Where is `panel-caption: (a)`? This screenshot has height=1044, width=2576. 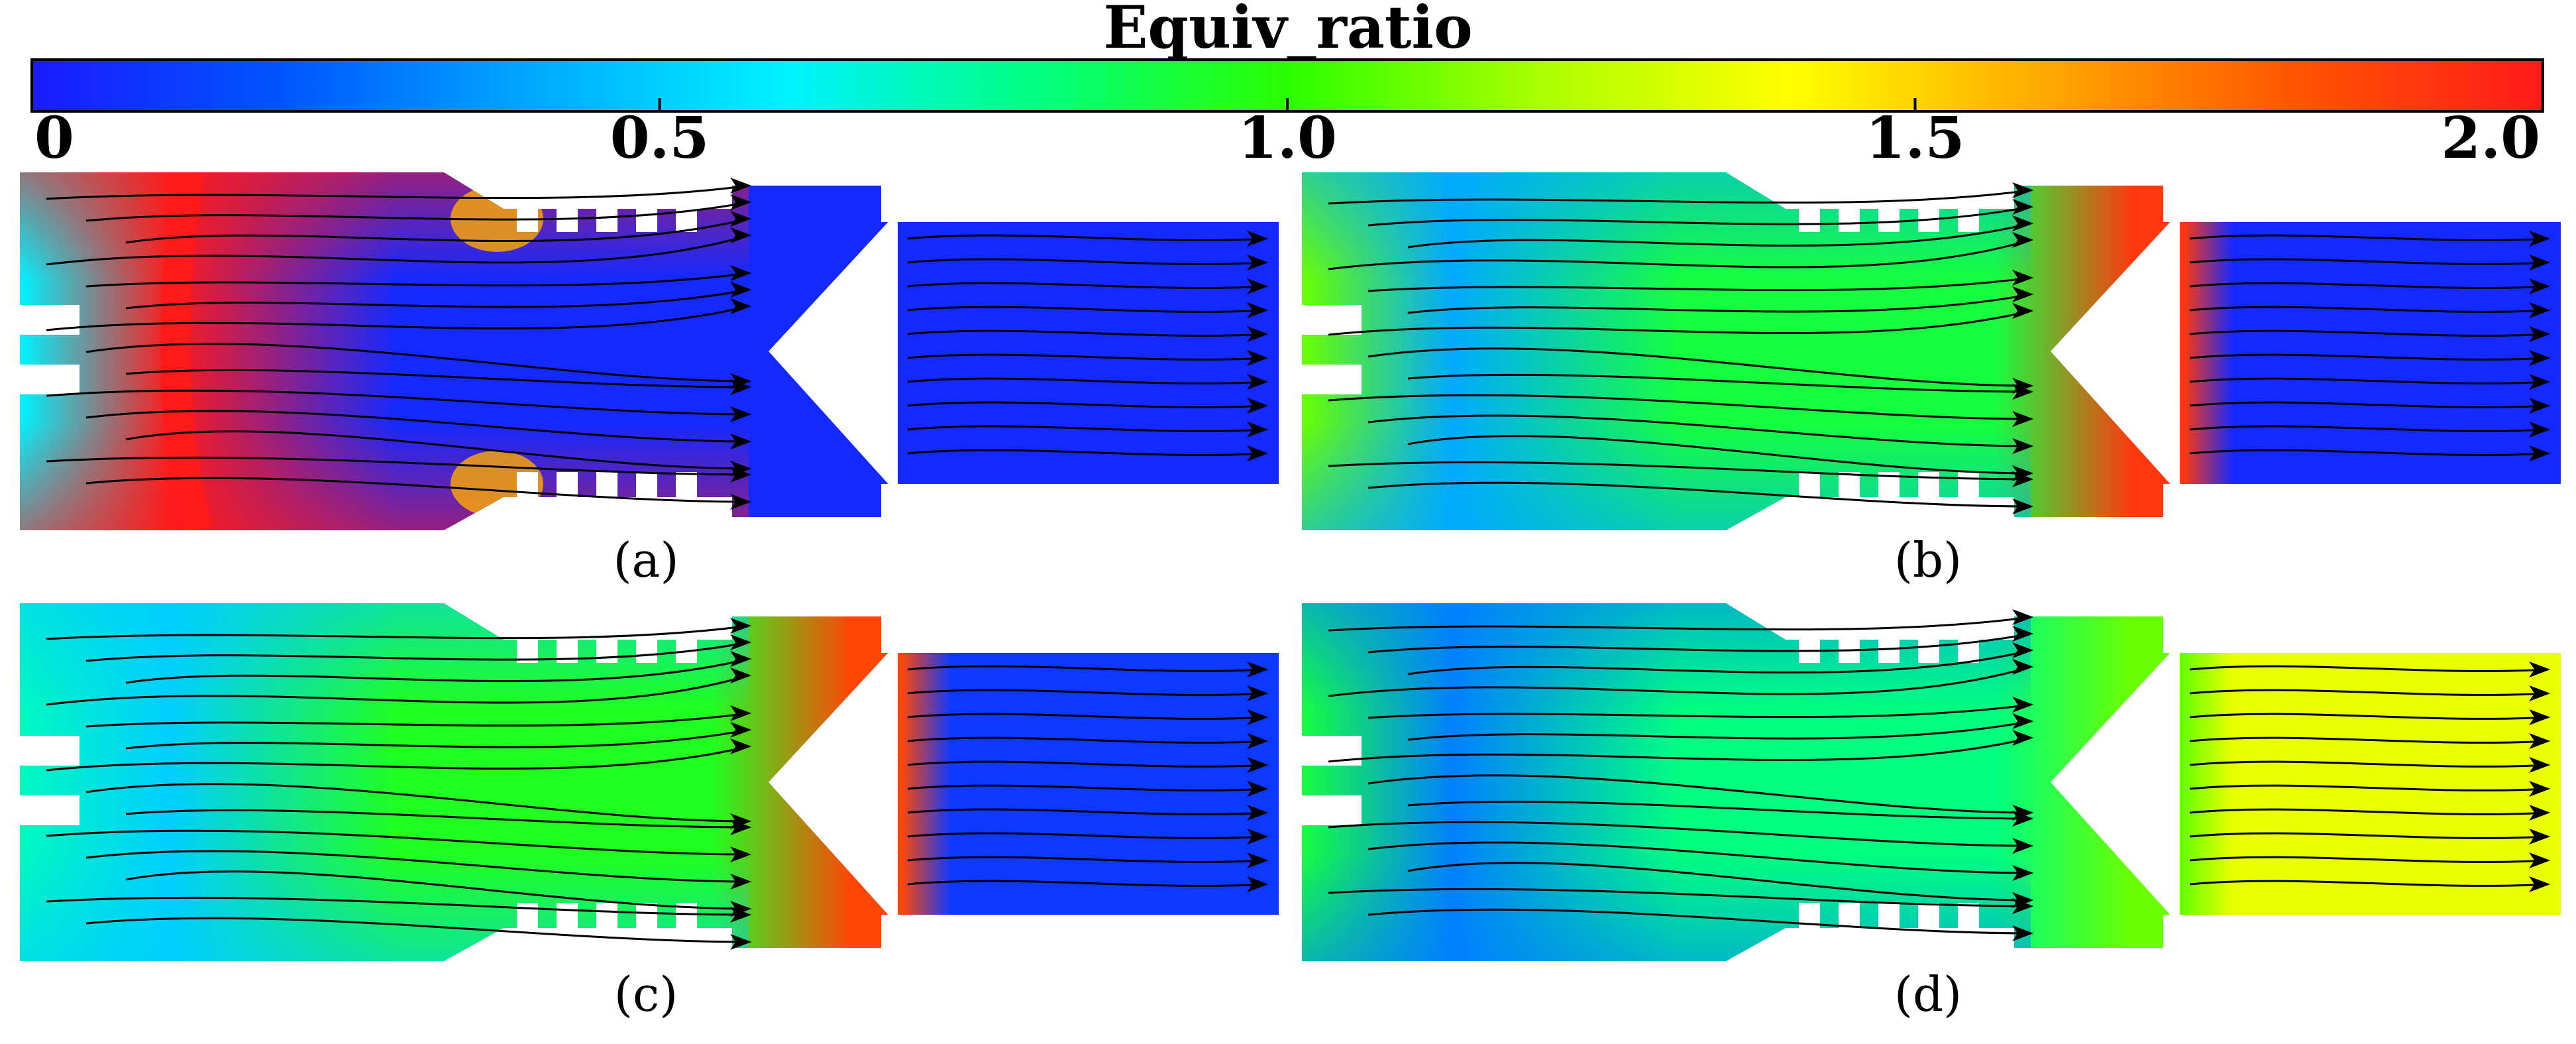
panel-caption: (a) is located at coordinates (645, 560).